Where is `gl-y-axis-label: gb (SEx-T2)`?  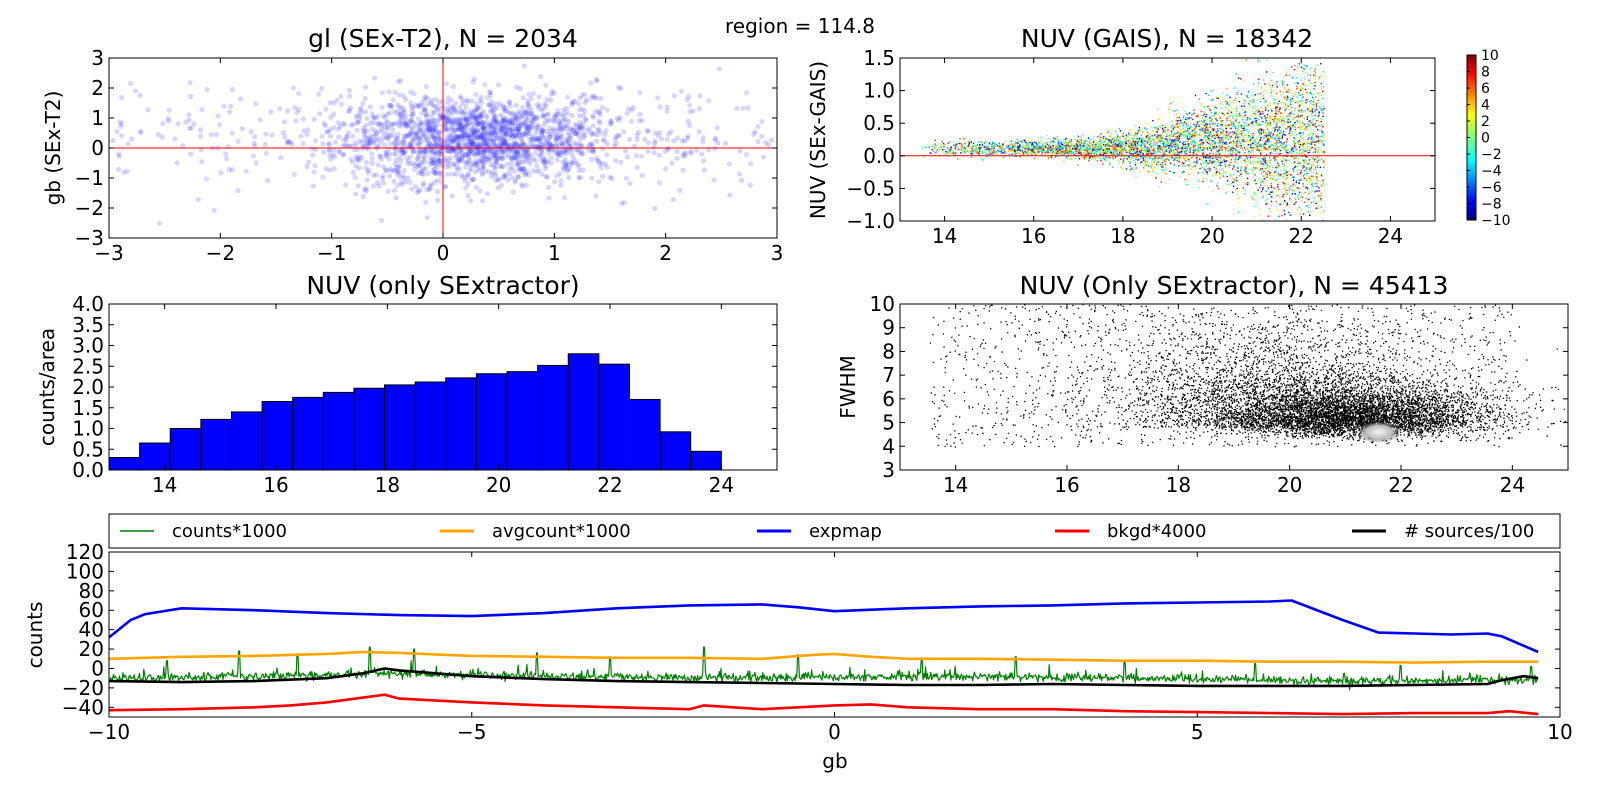 gl-y-axis-label: gb (SEx-T2) is located at coordinates (53, 148).